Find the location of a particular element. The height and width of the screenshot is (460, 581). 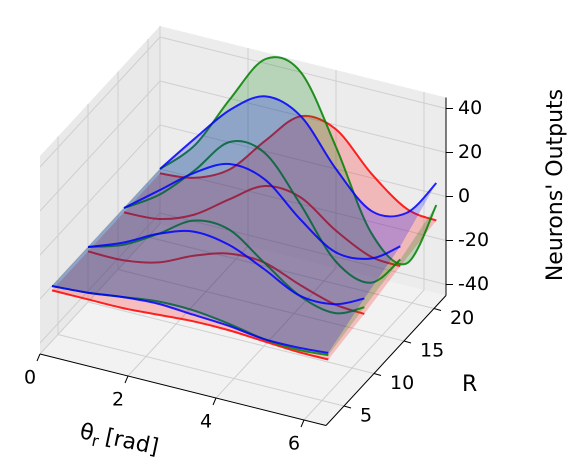

z-tick-label: 20 is located at coordinates (470, 152).